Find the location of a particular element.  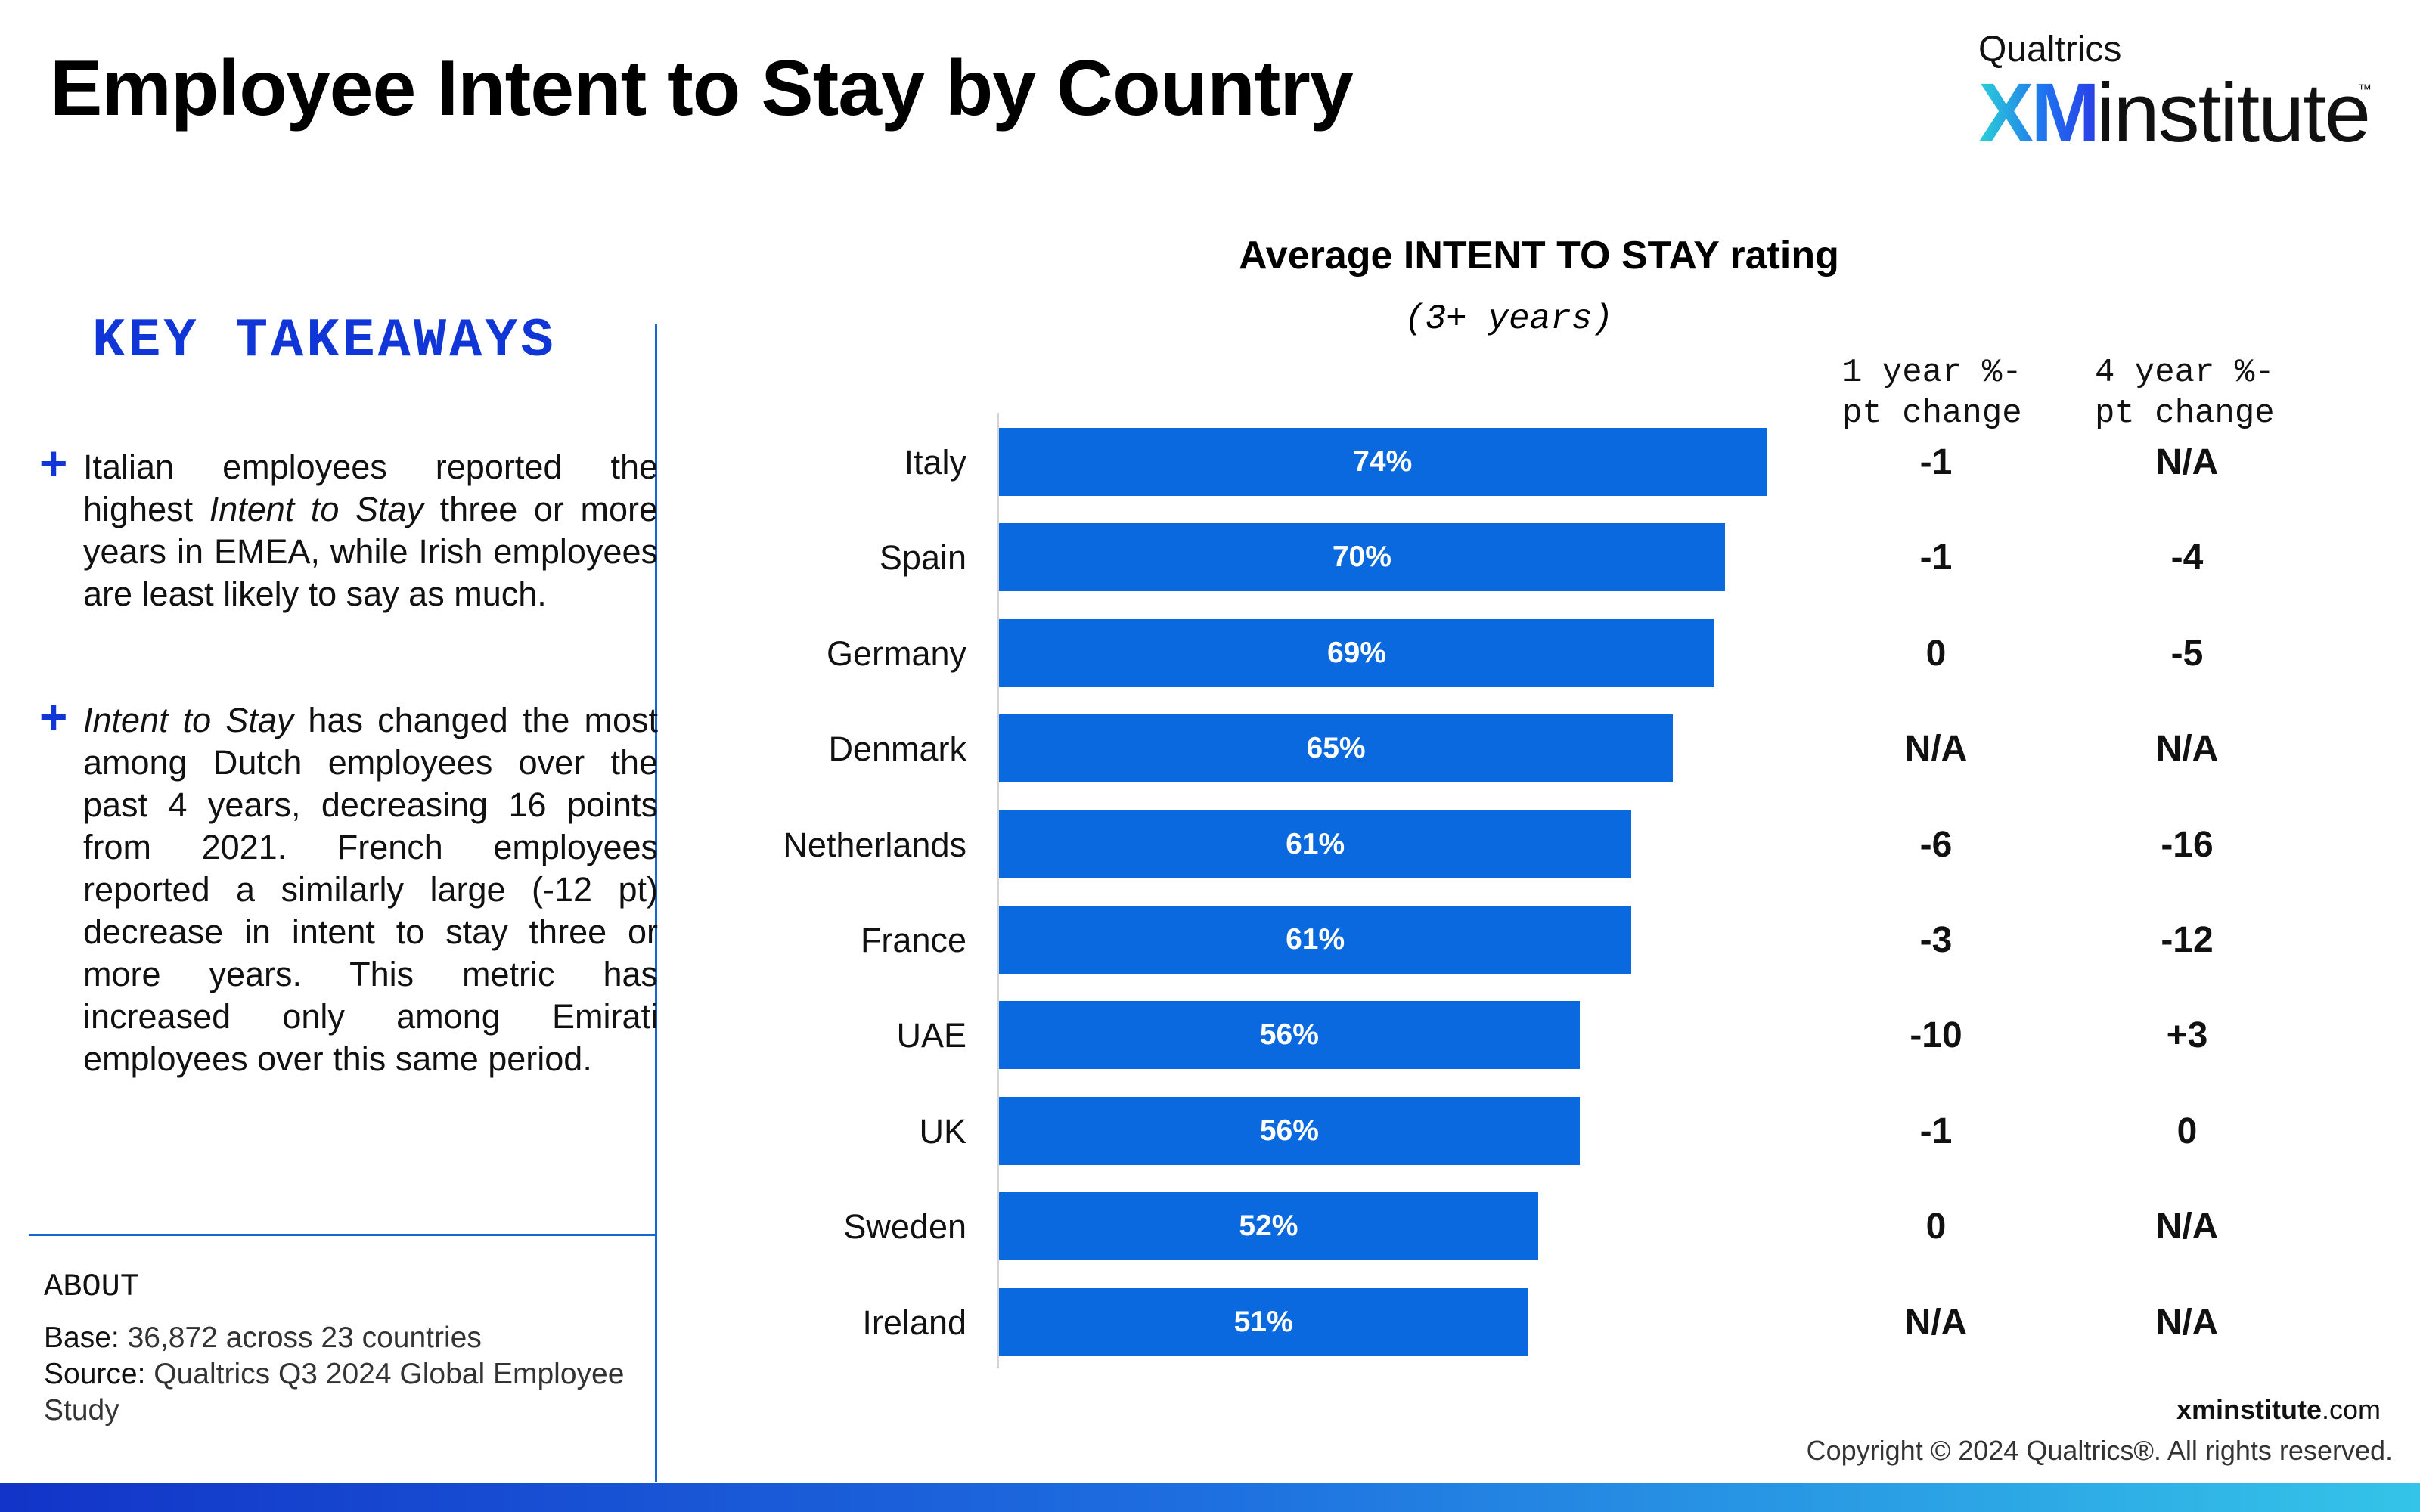

bar-value-label: 52% is located at coordinates (1268, 1226).